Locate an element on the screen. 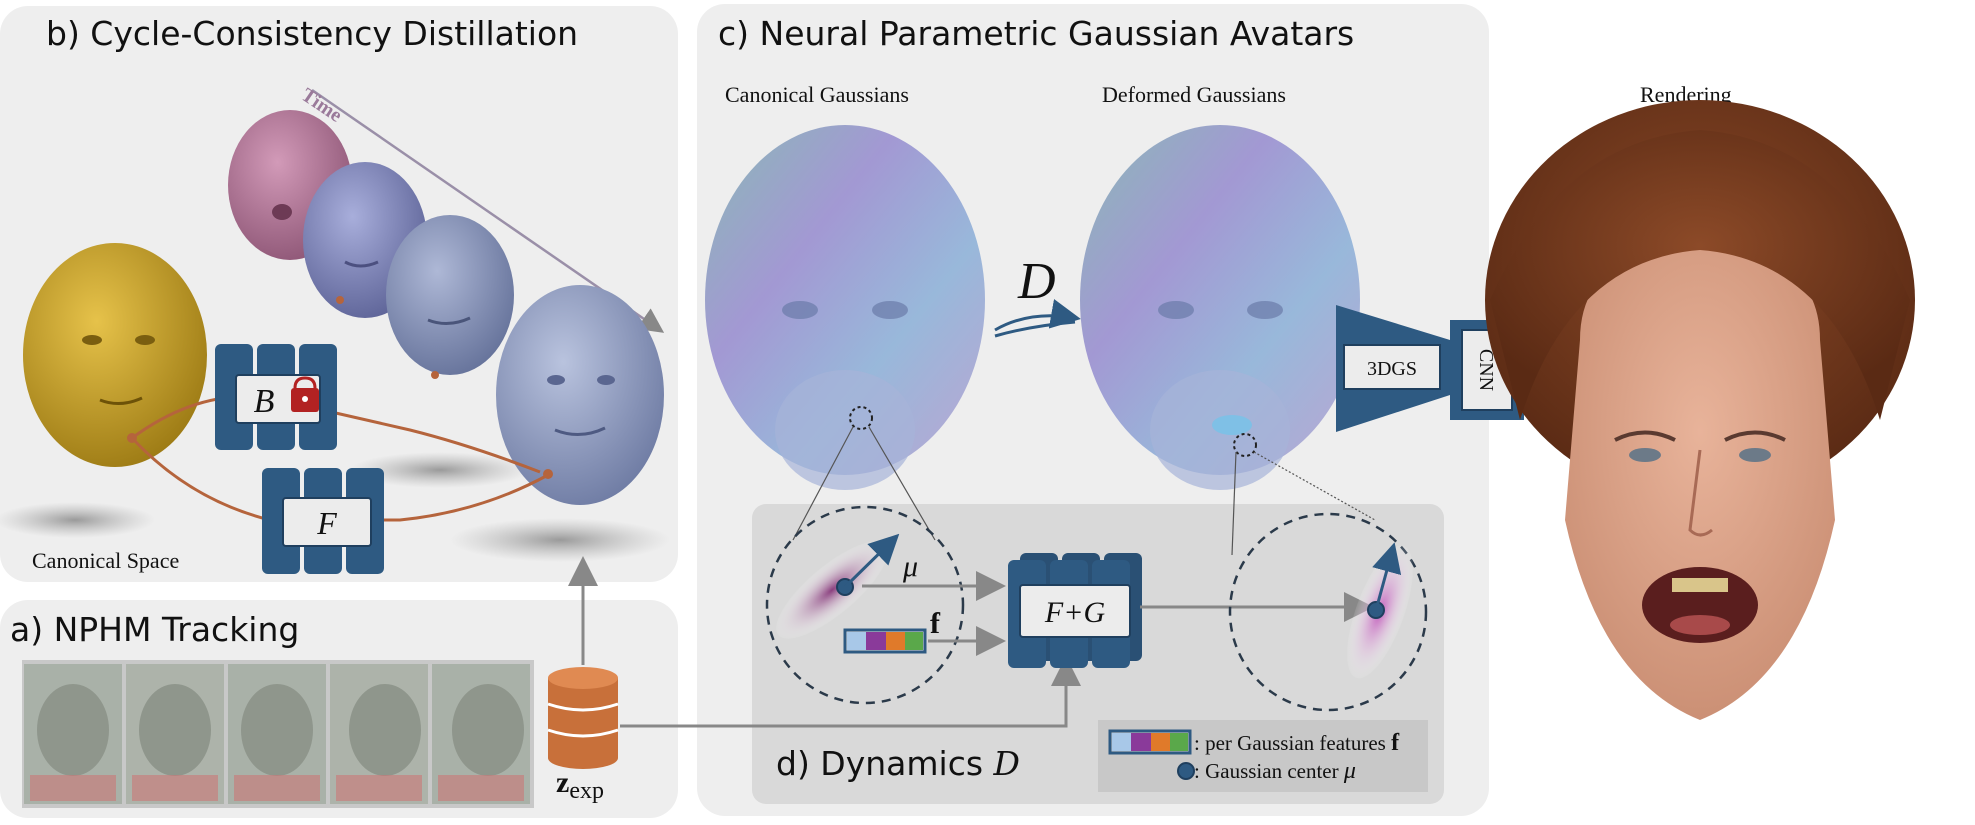 The height and width of the screenshot is (825, 1975). latent-code-database-icon is located at coordinates (583, 718).